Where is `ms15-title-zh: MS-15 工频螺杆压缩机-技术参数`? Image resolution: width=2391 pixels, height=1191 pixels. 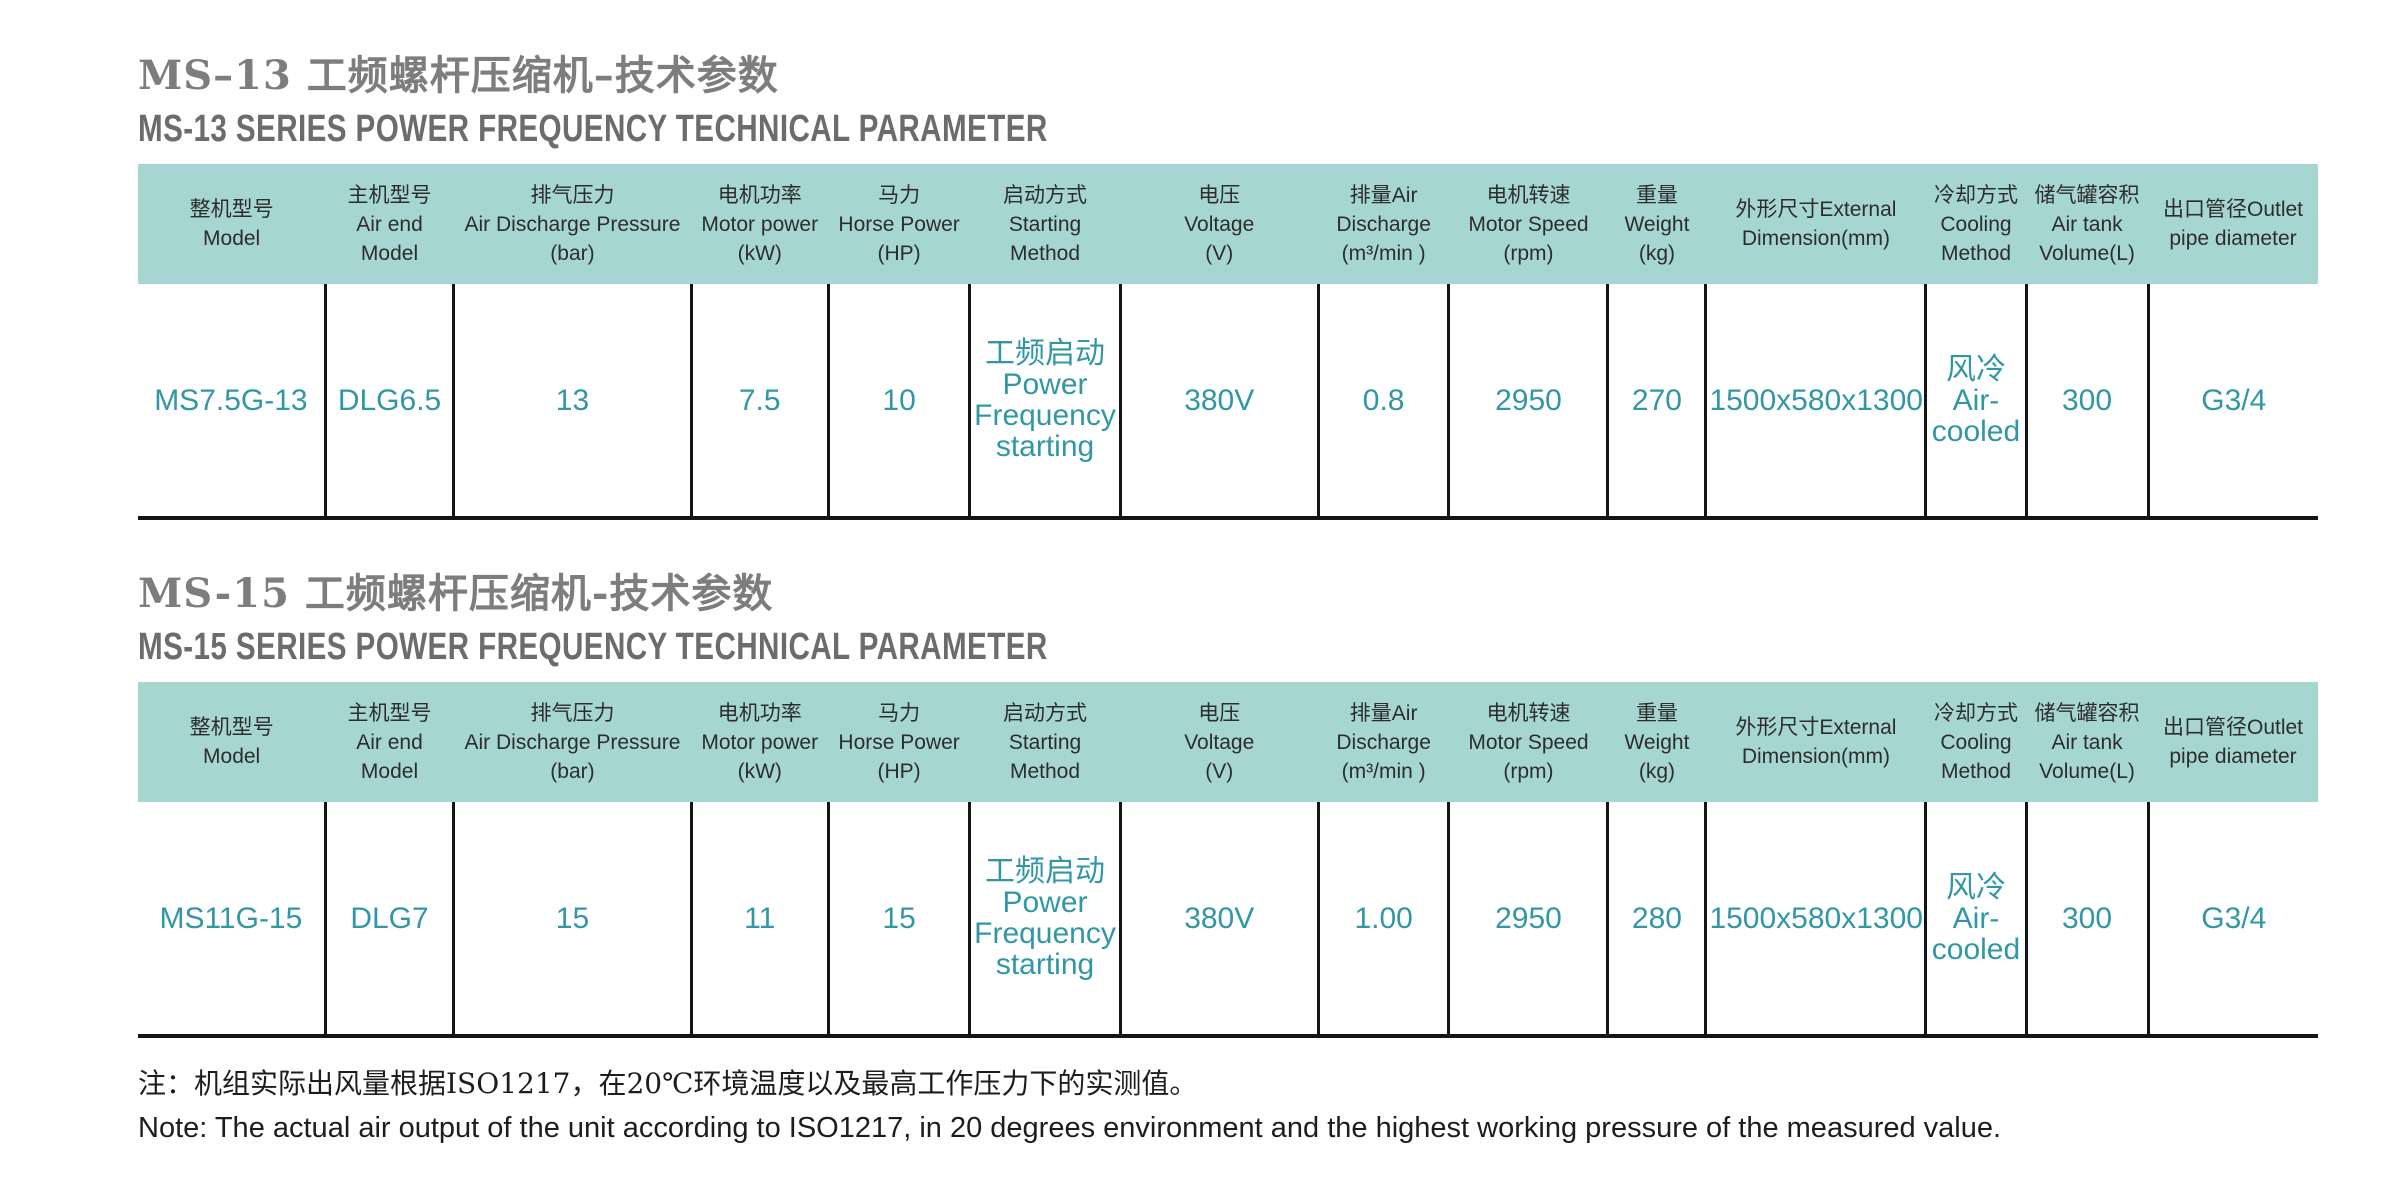
ms15-title-zh: MS-15 工频螺杆压缩机-技术参数 is located at coordinates (456, 593).